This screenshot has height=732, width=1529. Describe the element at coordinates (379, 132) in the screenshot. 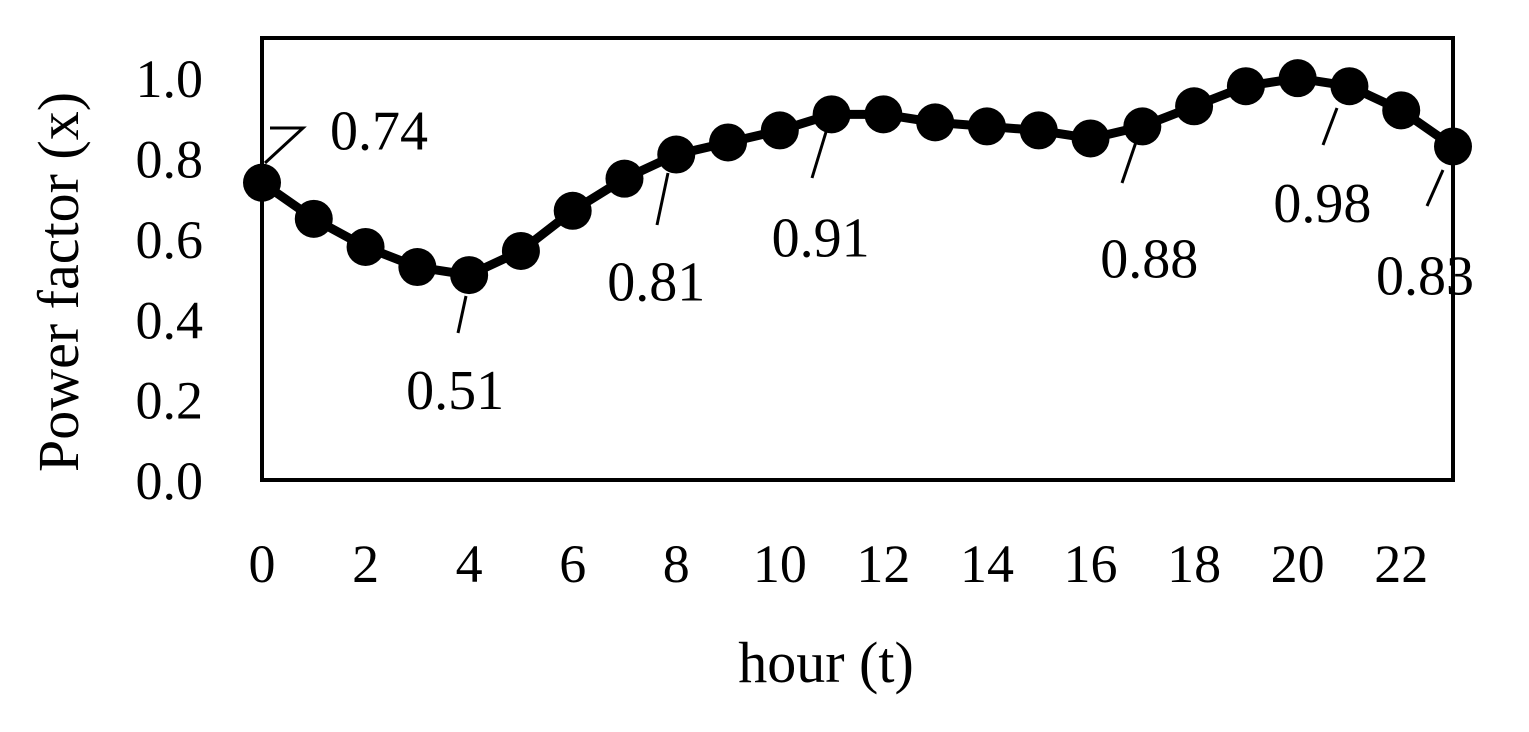

I see `data-label: 0.74` at that location.